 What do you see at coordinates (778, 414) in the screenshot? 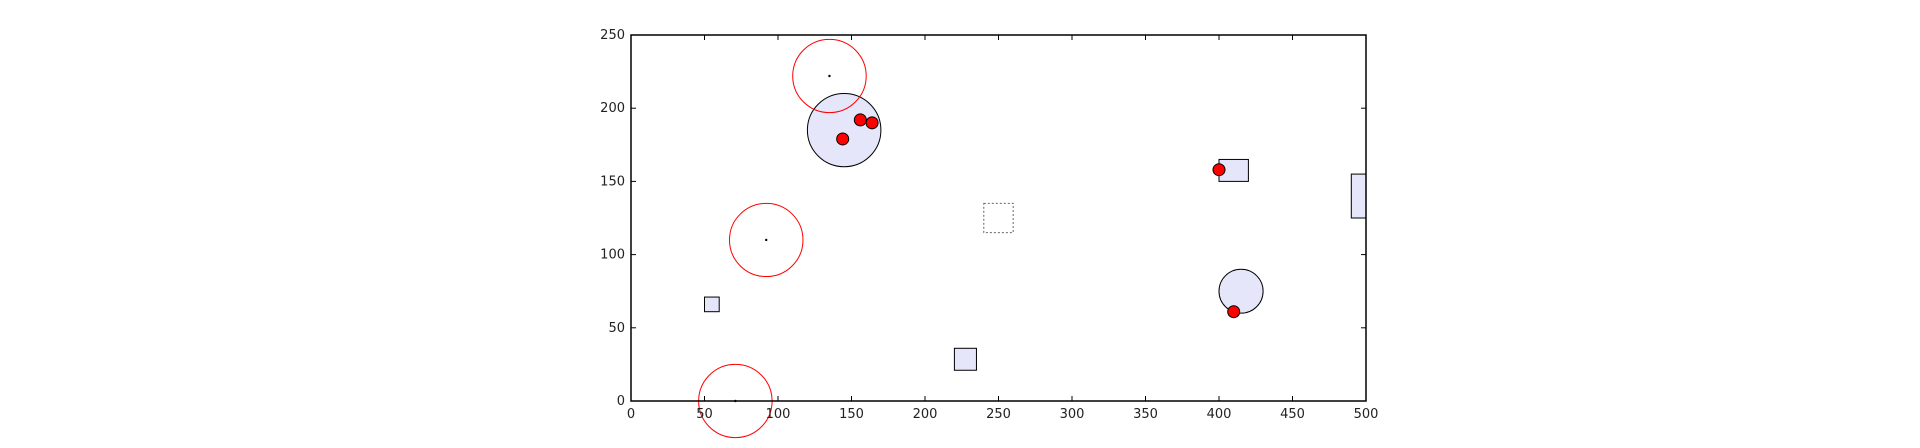
I see `x-tick-label: 100` at bounding box center [778, 414].